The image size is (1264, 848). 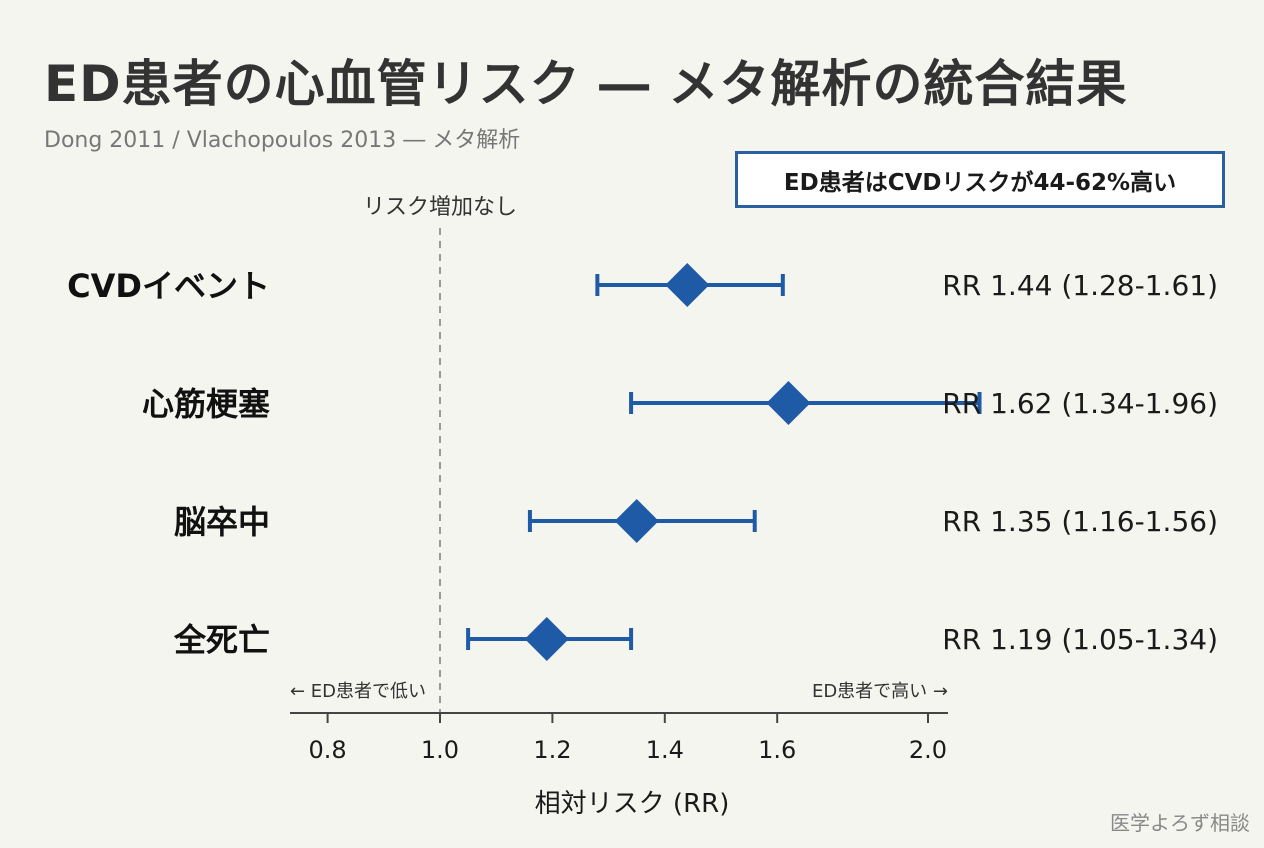 What do you see at coordinates (777, 750) in the screenshot?
I see `x-tick-label: 1.6` at bounding box center [777, 750].